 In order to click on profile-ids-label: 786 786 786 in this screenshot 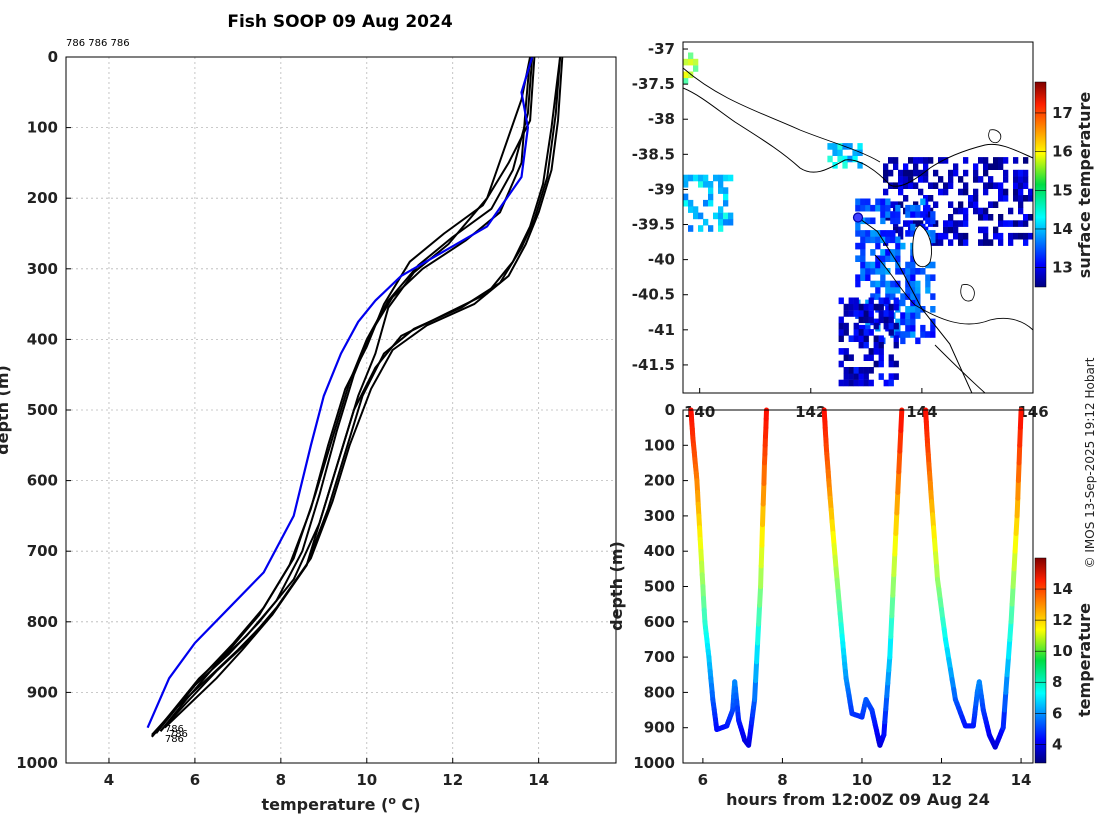, I will do `click(98, 43)`.